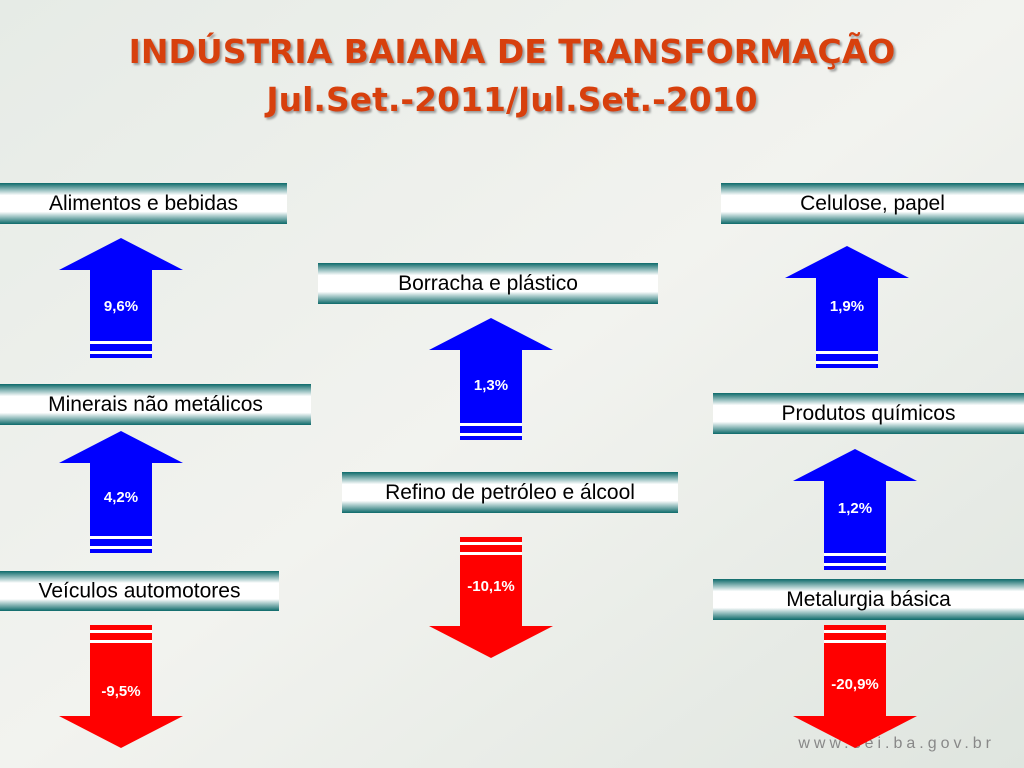  I want to click on value-label: -10,1%, so click(491, 586).